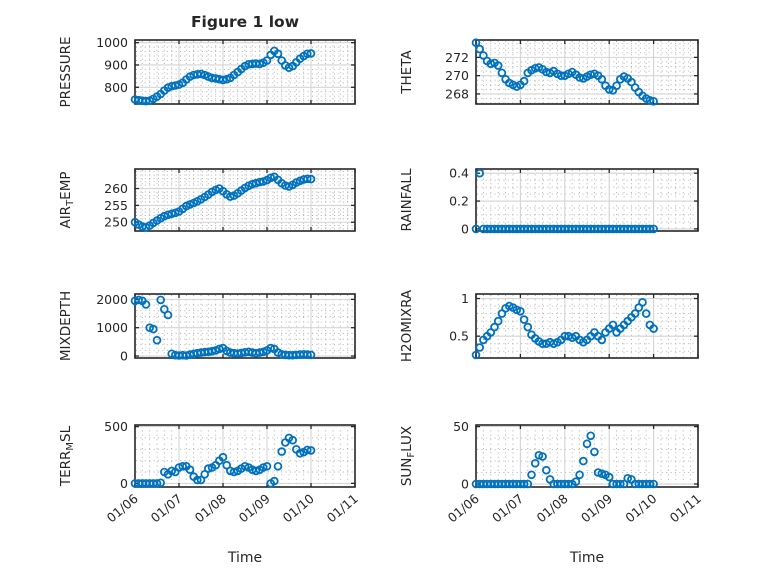 This screenshot has width=778, height=583. I want to click on y-axis-label: RAINFALL, so click(407, 199).